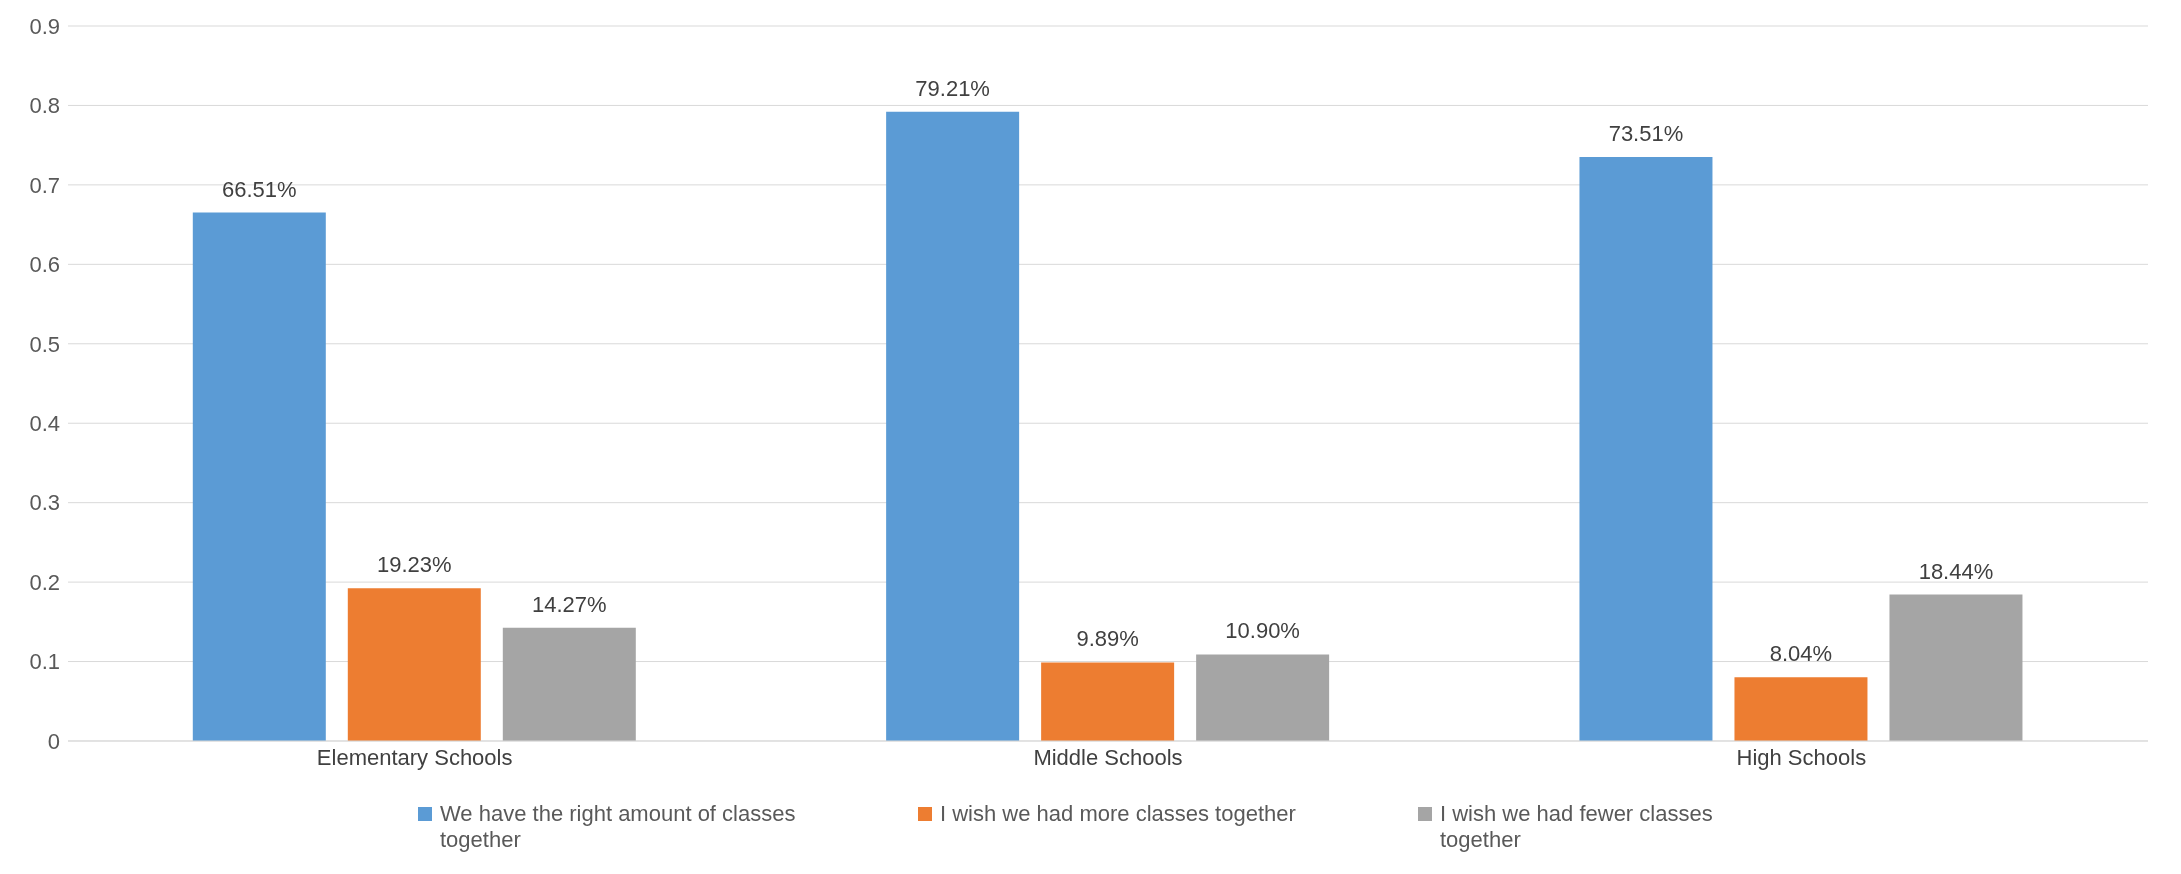 This screenshot has height=874, width=2181. Describe the element at coordinates (44, 503) in the screenshot. I see `y-tick-label: 0.3` at that location.